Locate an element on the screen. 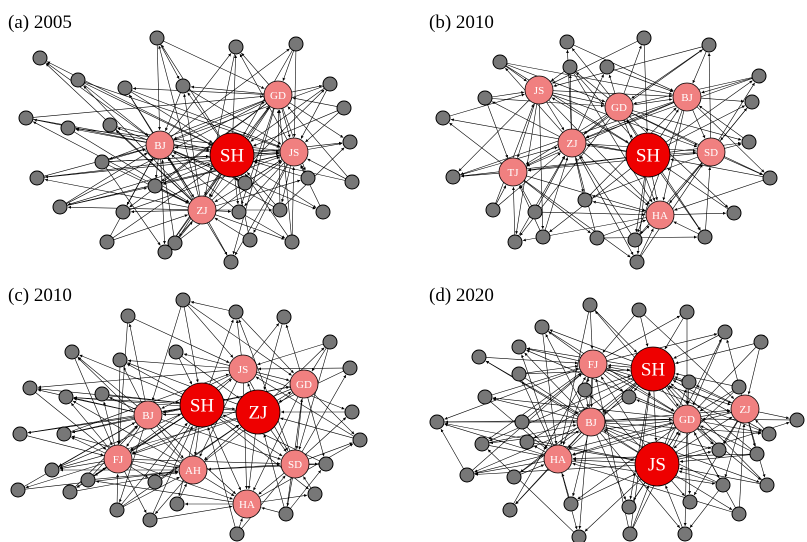 Image resolution: width=807 pixels, height=542 pixels. node-label-bj: BJ is located at coordinates (160, 146).